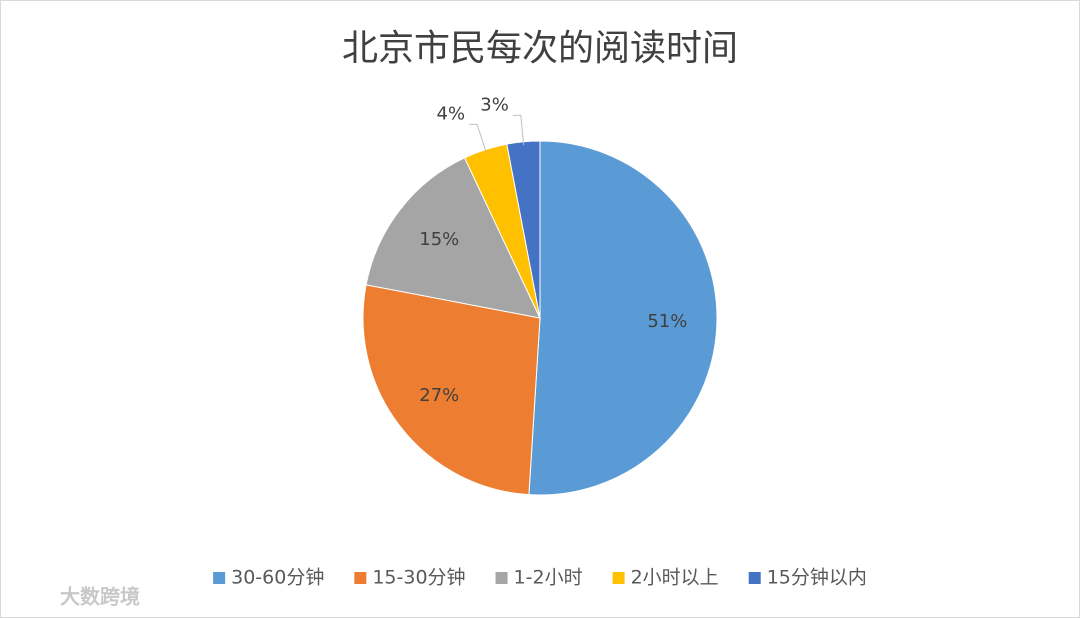 Image resolution: width=1080 pixels, height=618 pixels. What do you see at coordinates (540, 48) in the screenshot?
I see `chart-title: 北京市民每次的阅读时间` at bounding box center [540, 48].